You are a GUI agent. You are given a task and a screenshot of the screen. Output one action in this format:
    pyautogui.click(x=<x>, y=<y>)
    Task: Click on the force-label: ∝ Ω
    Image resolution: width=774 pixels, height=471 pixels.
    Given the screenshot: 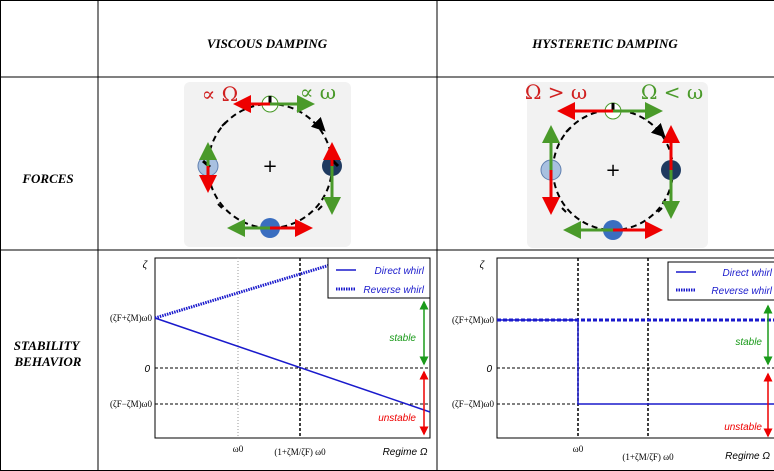 What is the action you would take?
    pyautogui.click(x=220, y=94)
    